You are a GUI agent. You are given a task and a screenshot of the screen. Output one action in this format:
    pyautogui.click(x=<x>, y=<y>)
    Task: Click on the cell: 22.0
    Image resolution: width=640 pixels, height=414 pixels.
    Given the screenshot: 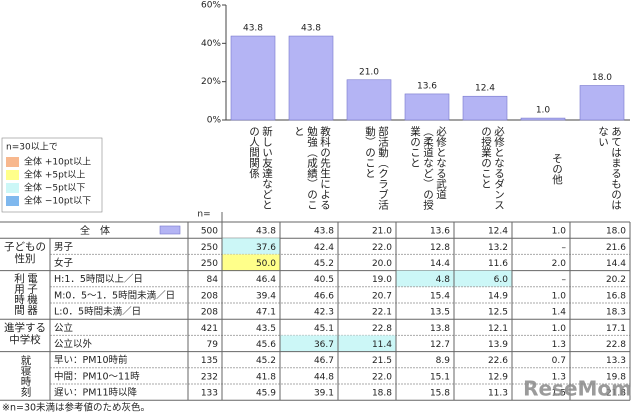 What is the action you would take?
    pyautogui.click(x=382, y=248)
    